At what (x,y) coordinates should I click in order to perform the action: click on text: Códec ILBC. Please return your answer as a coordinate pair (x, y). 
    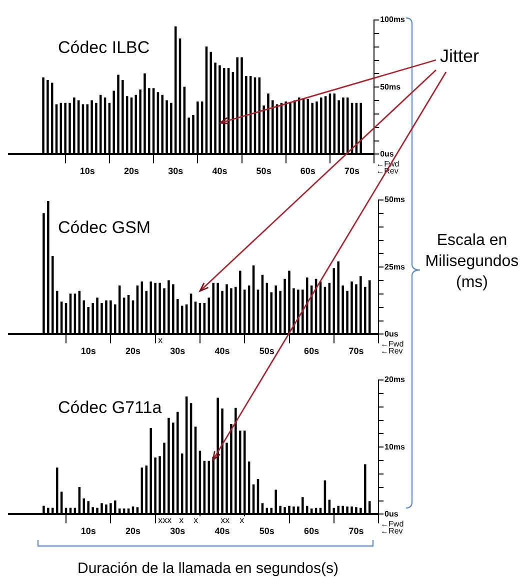
    Looking at the image, I should click on (104, 48).